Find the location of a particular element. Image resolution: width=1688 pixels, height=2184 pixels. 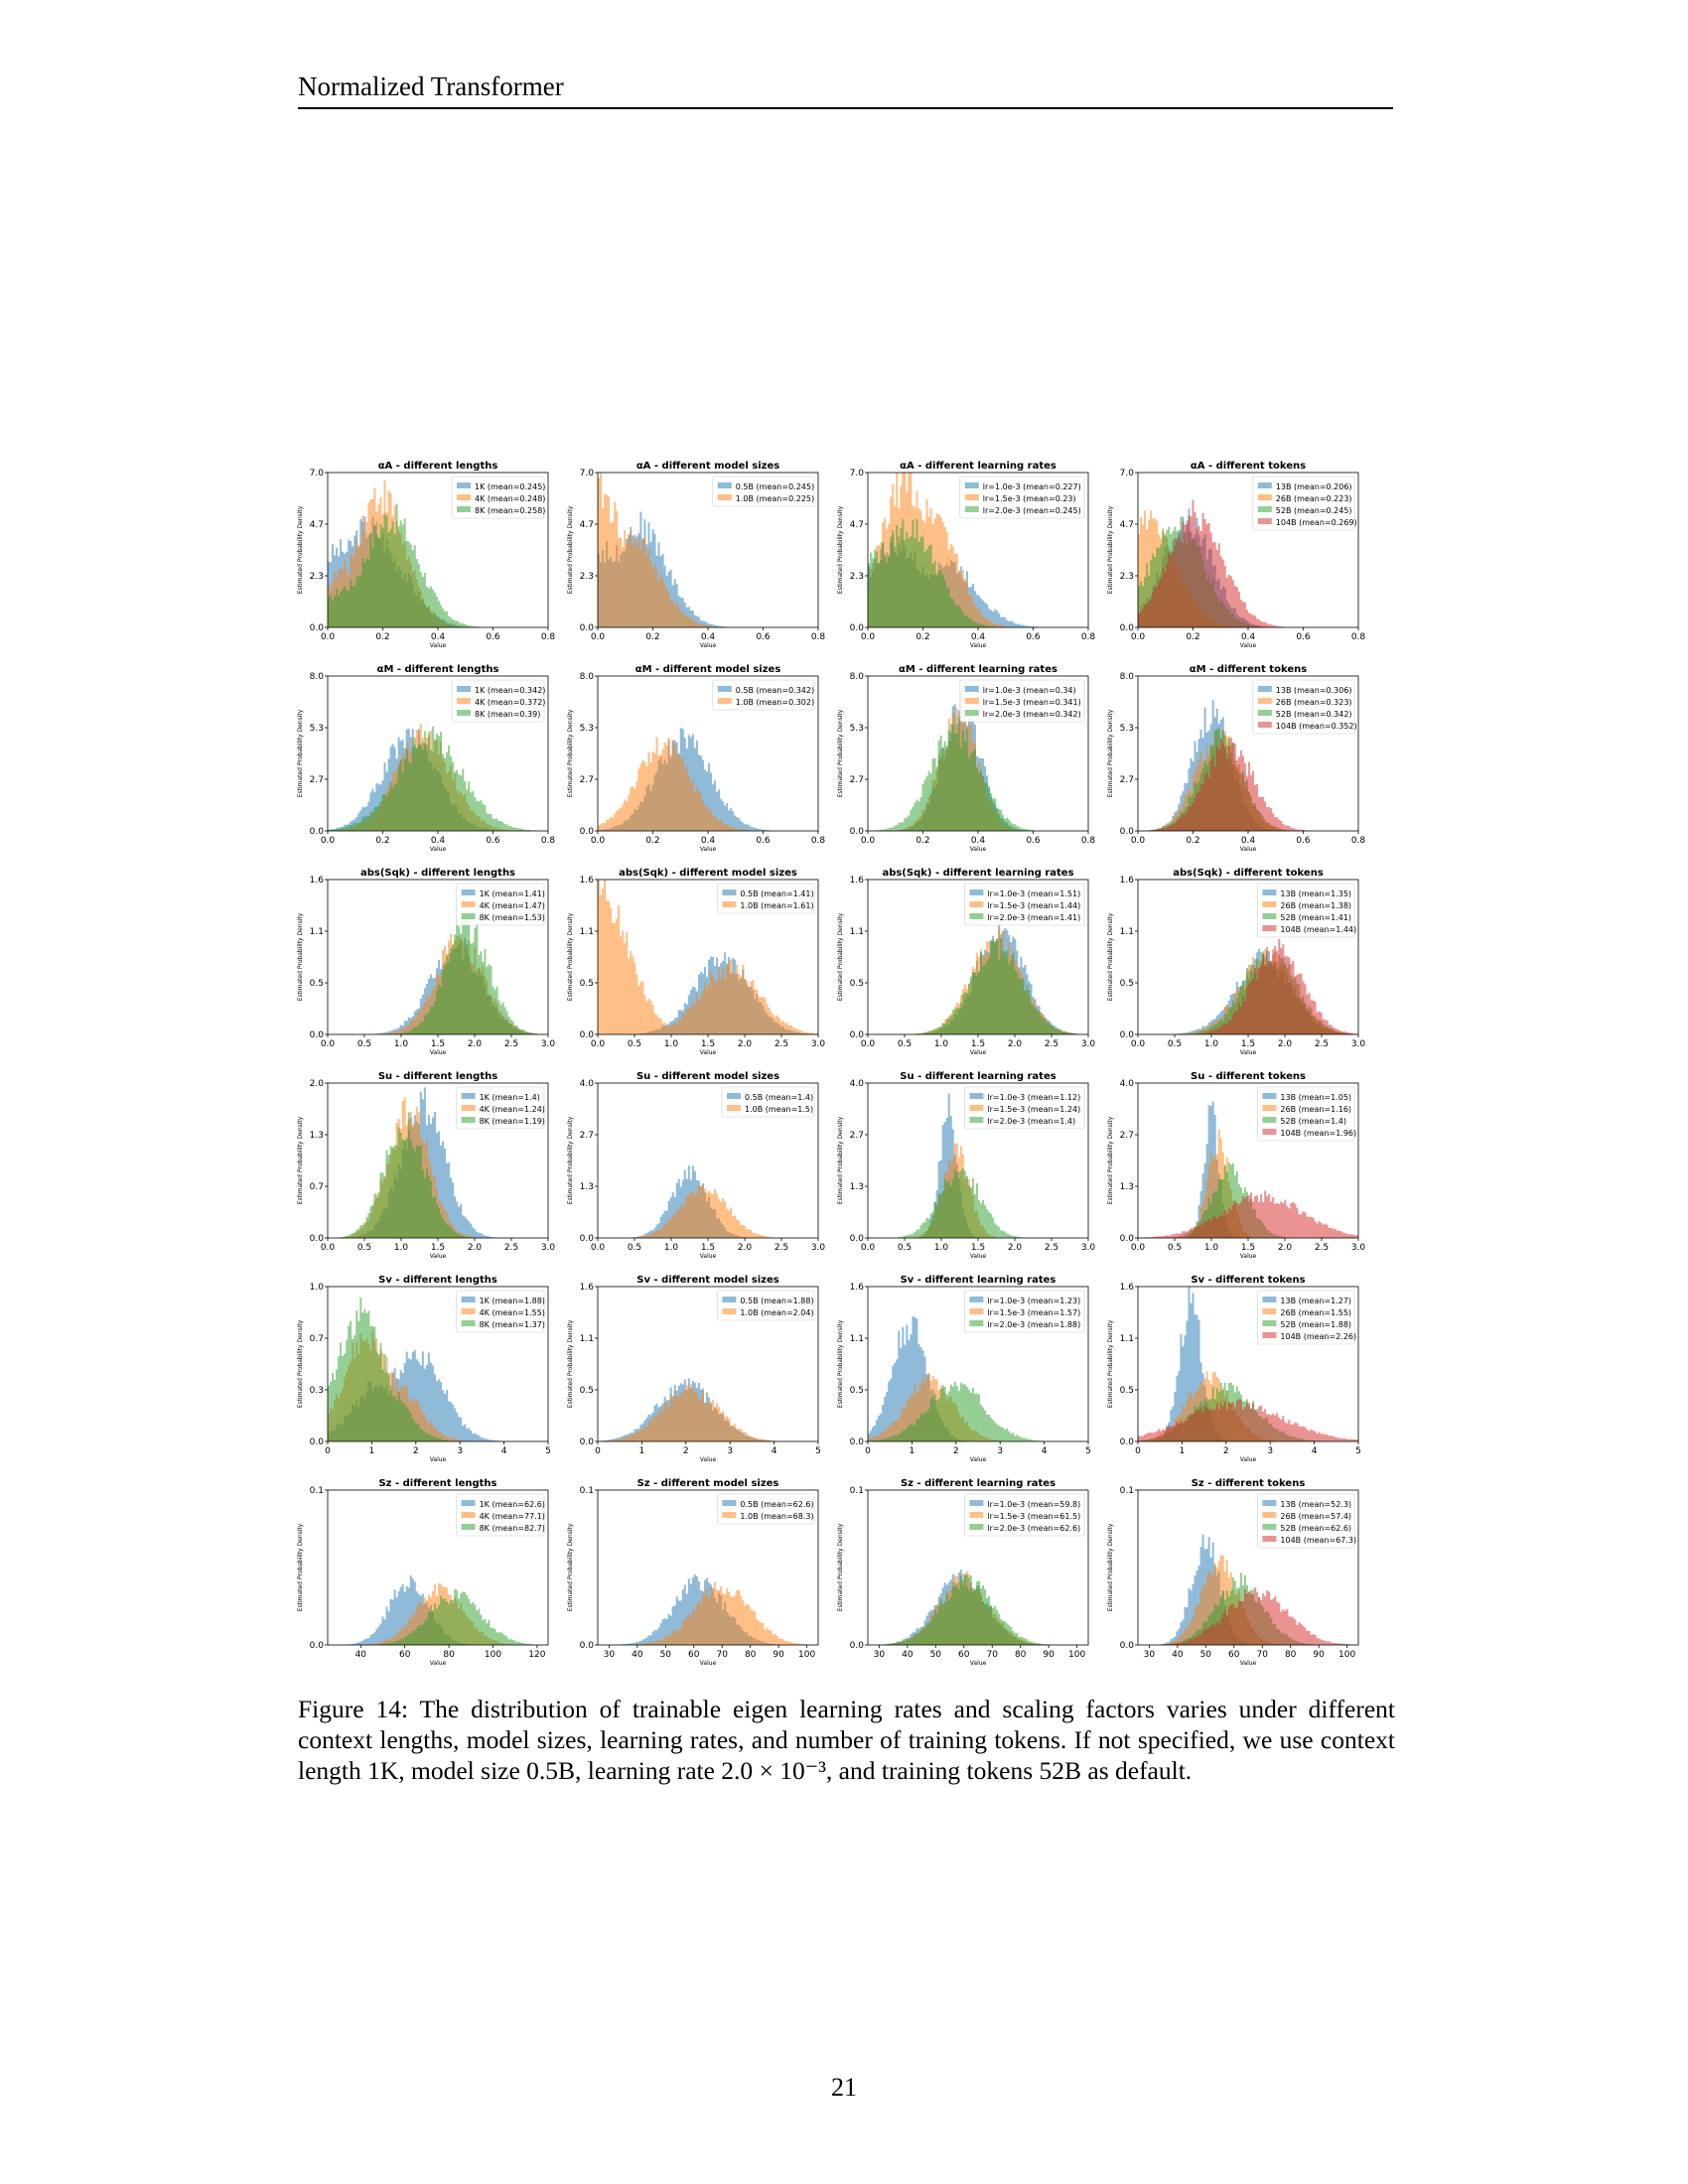

svg-text: 4K (mean=0.372) is located at coordinates (510, 702).